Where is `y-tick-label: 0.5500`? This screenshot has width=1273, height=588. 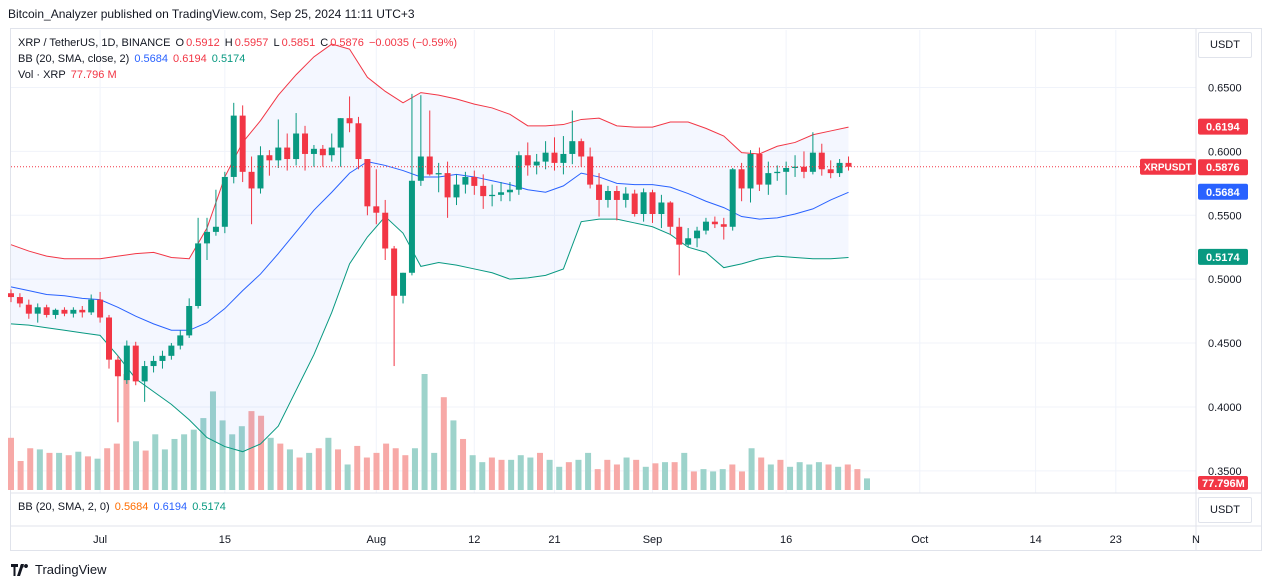
y-tick-label: 0.5500 is located at coordinates (1225, 216).